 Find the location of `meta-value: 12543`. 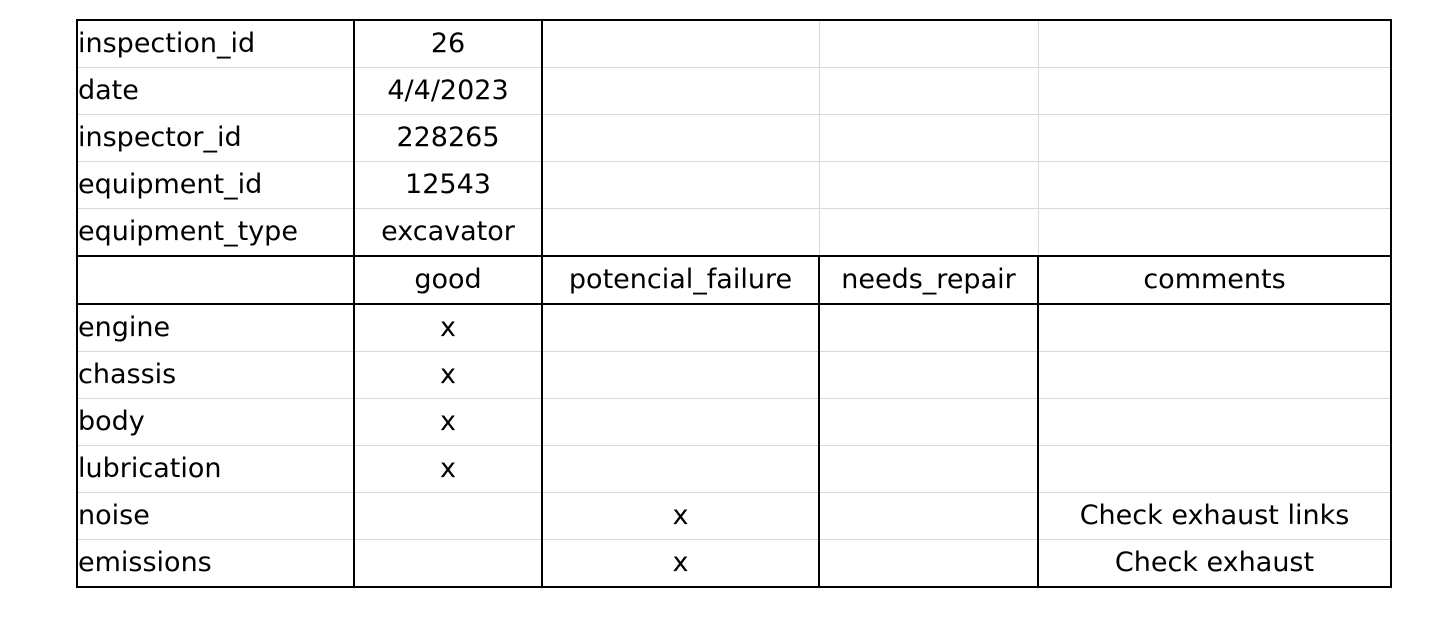

meta-value: 12543 is located at coordinates (448, 185).